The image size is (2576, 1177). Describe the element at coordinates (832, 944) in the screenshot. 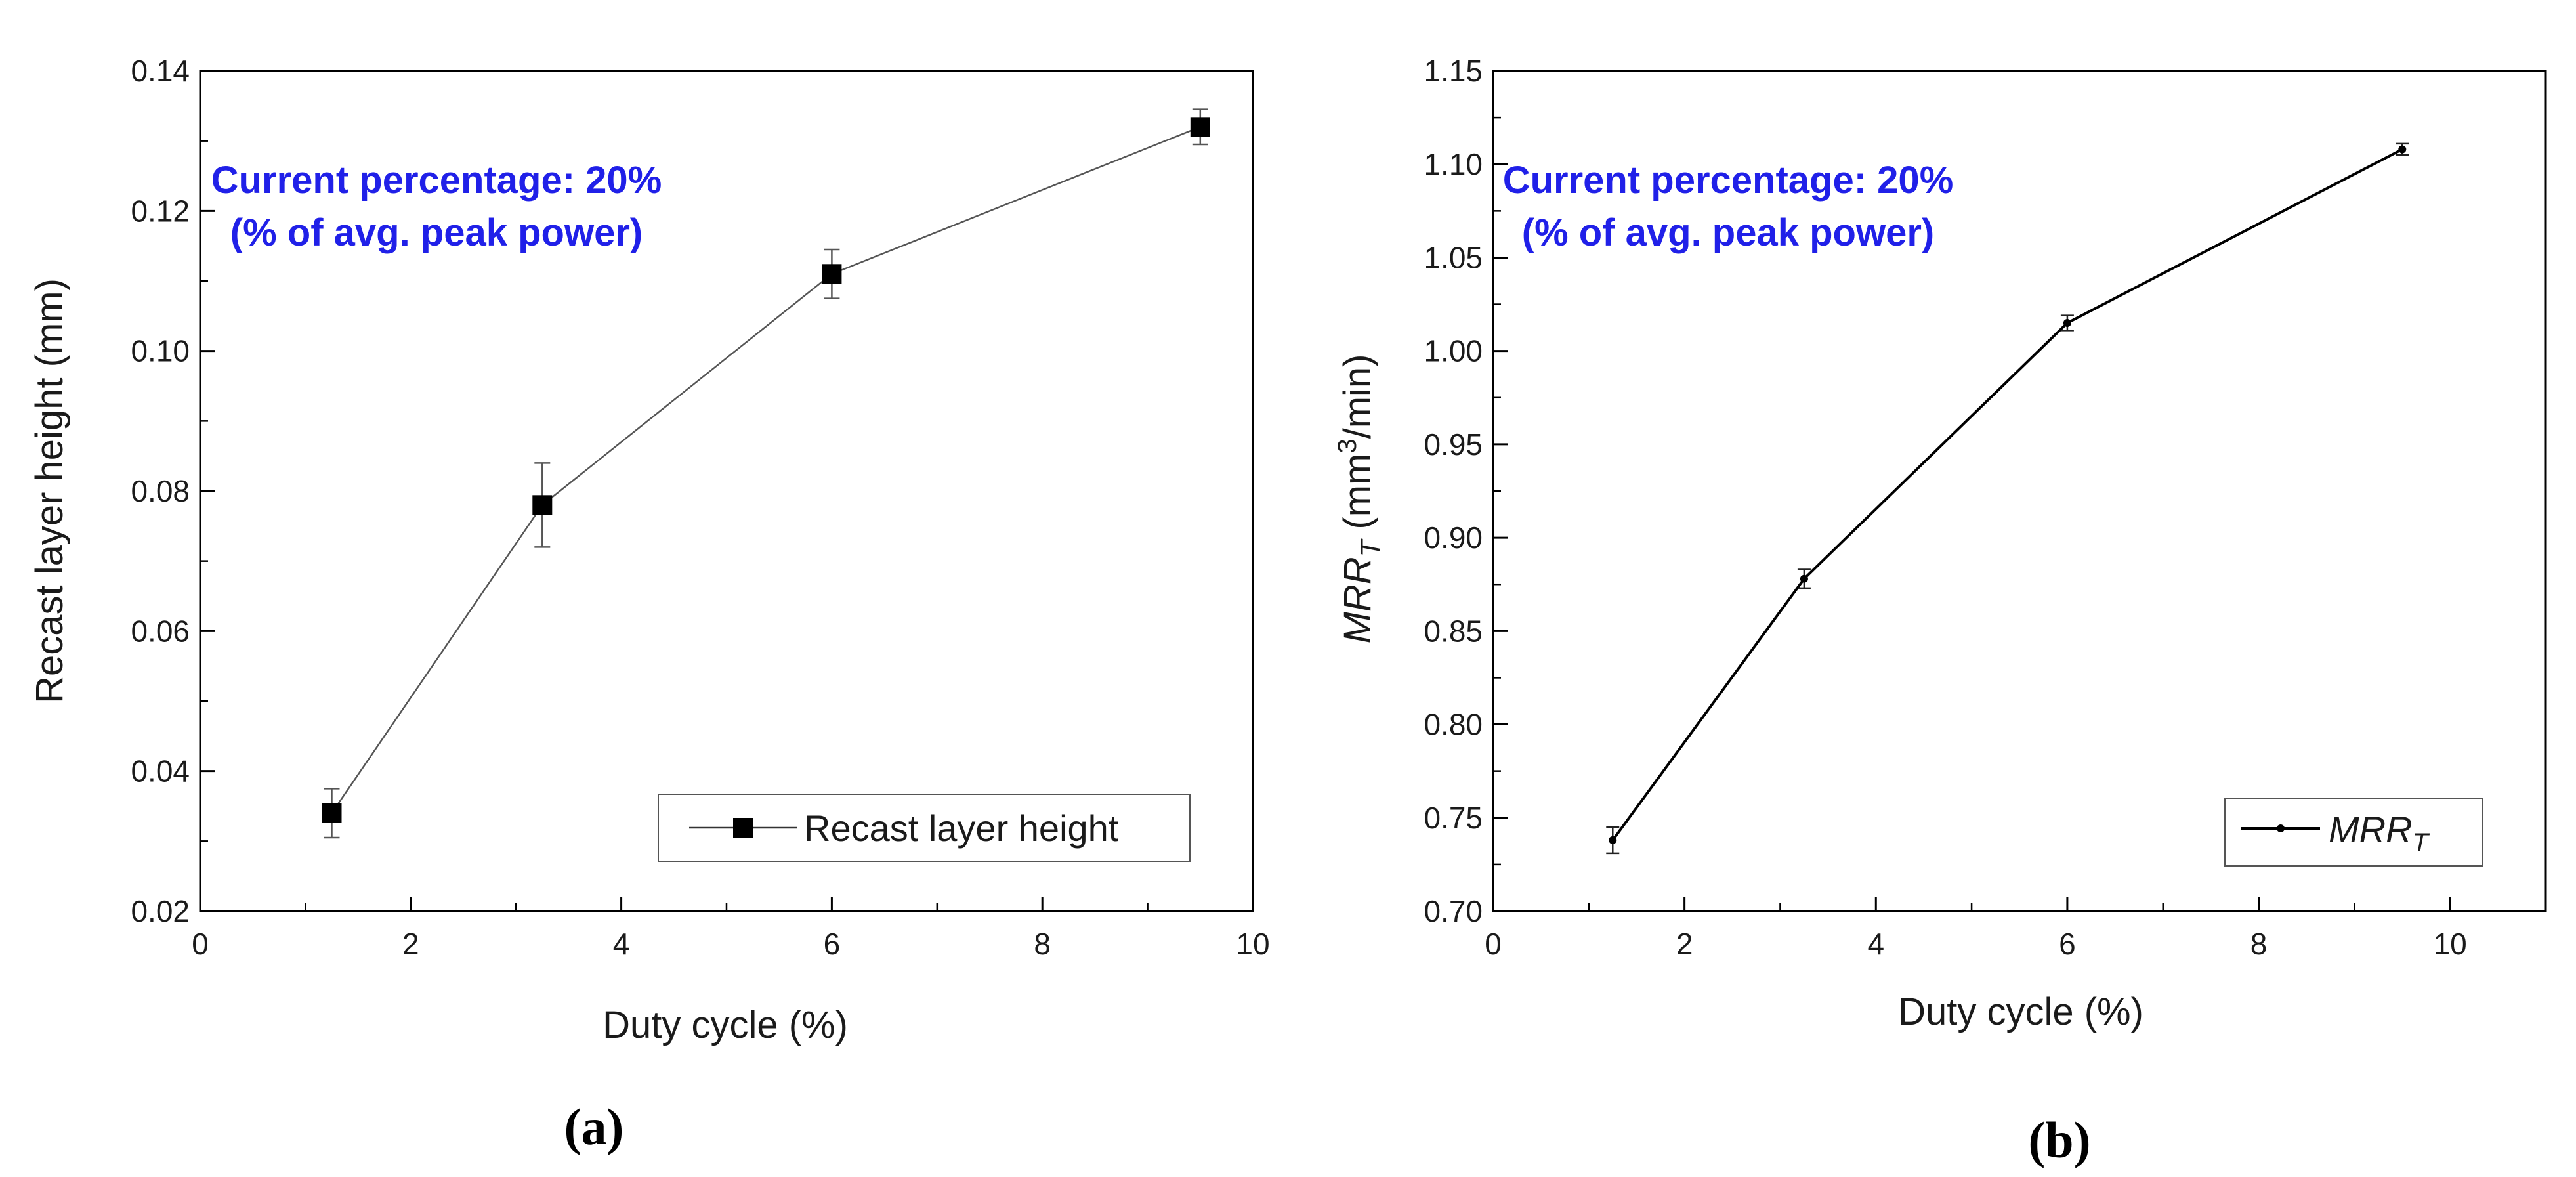

I see `chart-a-x-tick-label-3: 6` at that location.